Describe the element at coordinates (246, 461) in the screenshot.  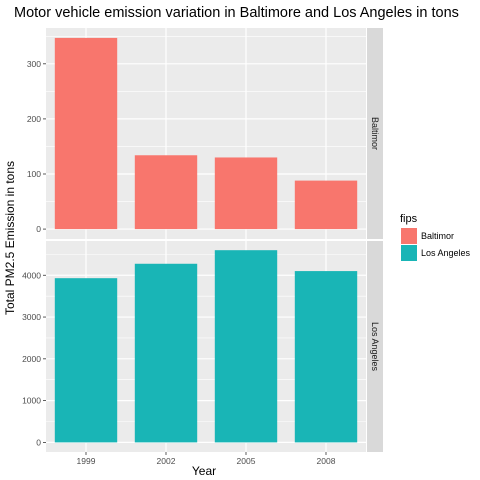
I see `x-tick-label: 2005` at that location.